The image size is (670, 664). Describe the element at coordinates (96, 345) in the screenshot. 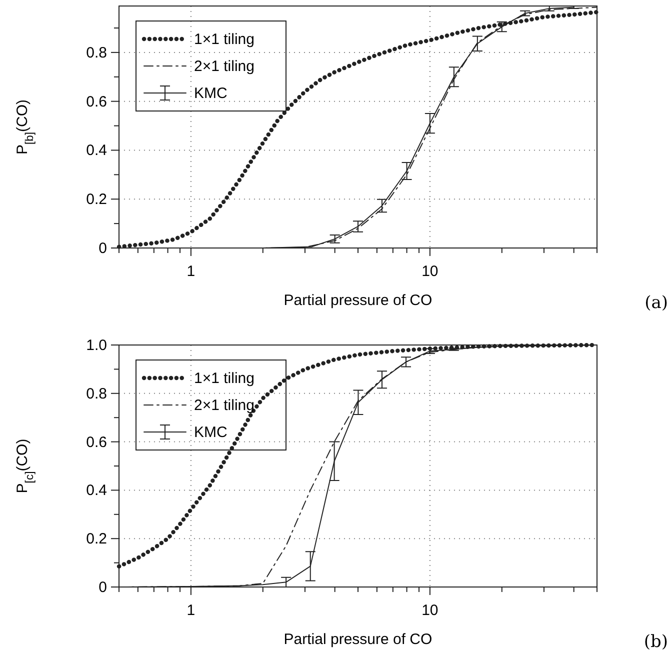

I see `y-tick-label: 1.0` at that location.